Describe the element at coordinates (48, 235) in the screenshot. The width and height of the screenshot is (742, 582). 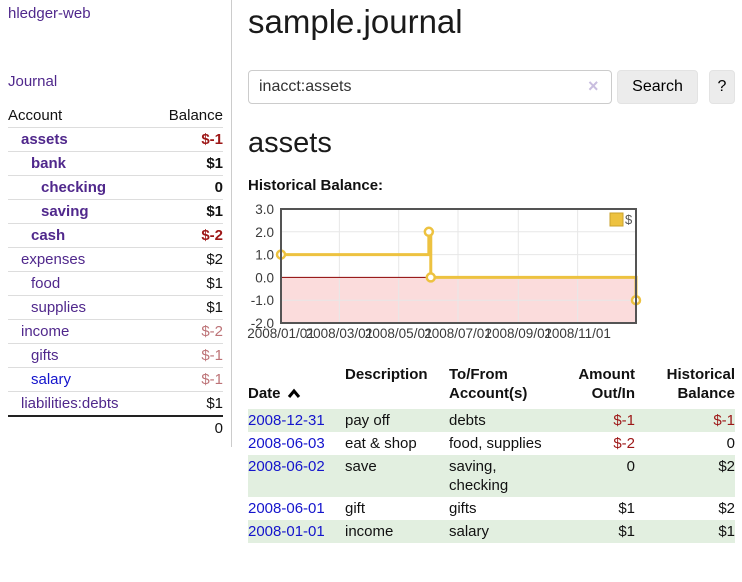
I see `account-link-cash: cash` at that location.